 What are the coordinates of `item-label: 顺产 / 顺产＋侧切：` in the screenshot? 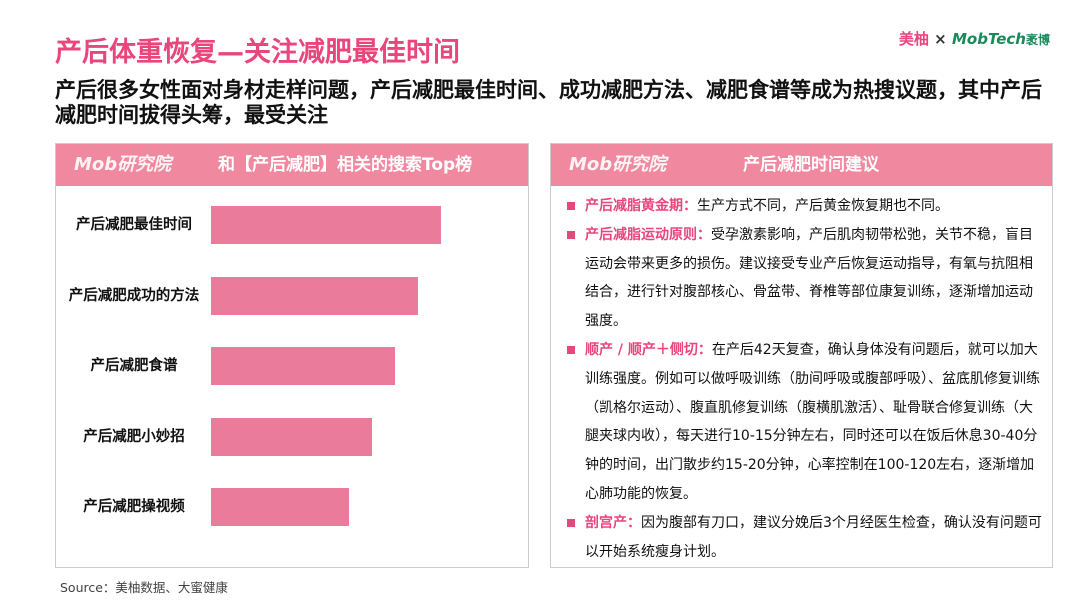 It's located at (648, 349).